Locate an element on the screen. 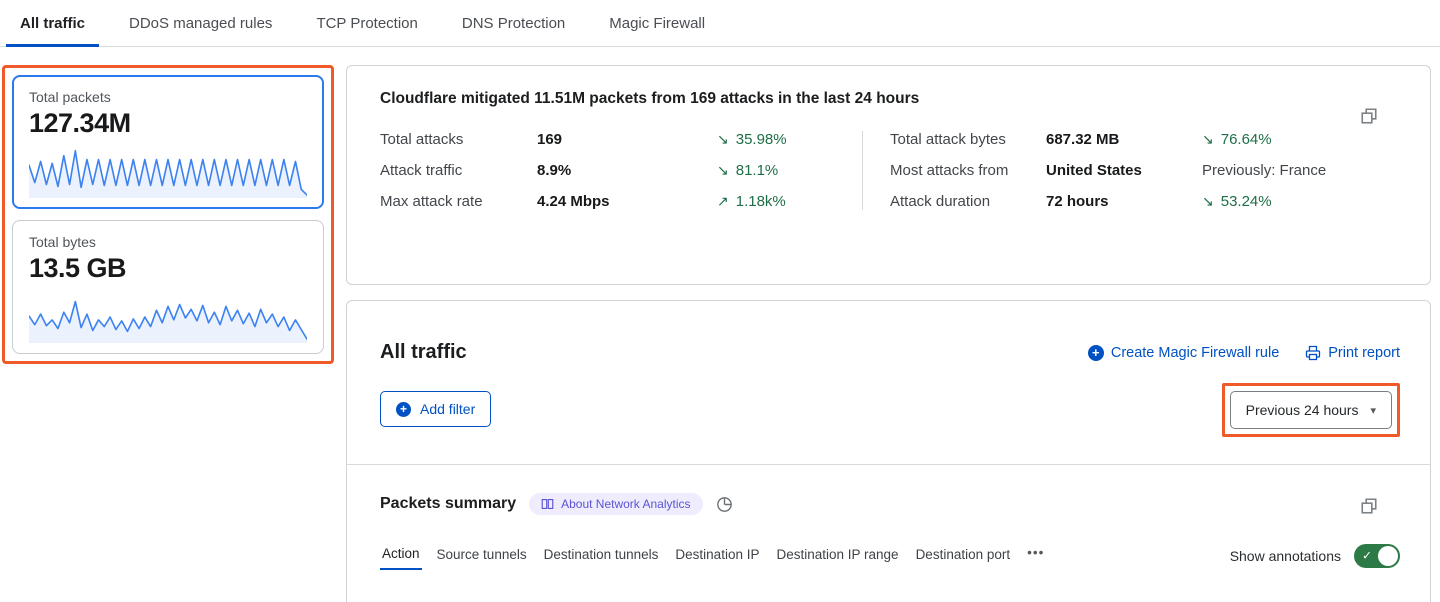  stat-attack-traffic: Attack traffic 8.9% ↘ 81.1% is located at coordinates (621, 170).